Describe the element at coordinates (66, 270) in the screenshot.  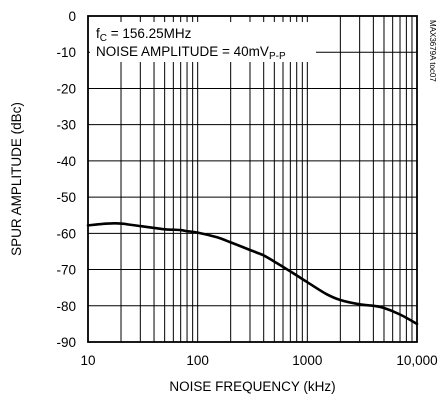
I see `y-tick-label: -70` at that location.